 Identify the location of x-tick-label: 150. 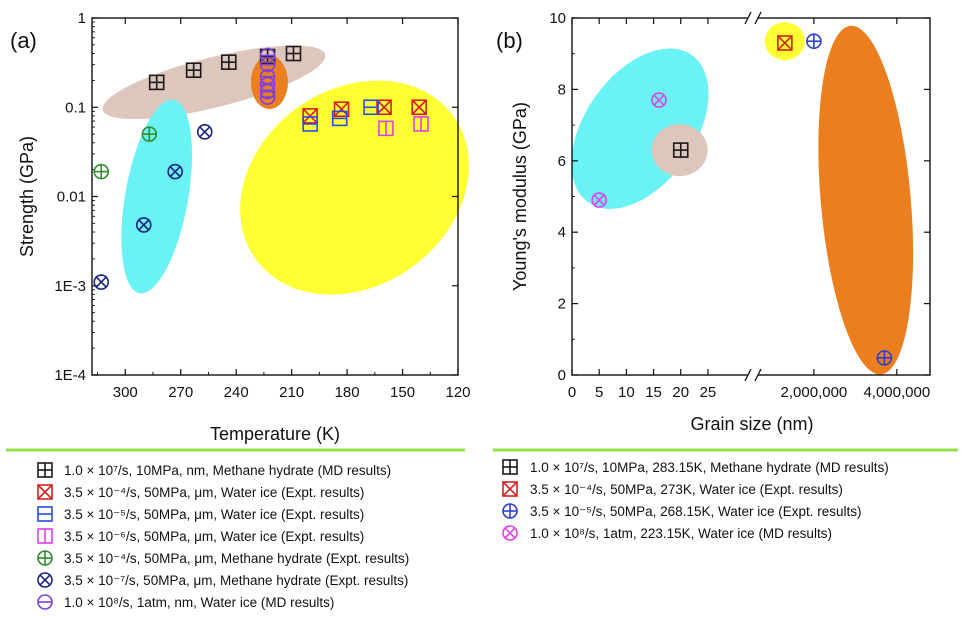
(402, 392).